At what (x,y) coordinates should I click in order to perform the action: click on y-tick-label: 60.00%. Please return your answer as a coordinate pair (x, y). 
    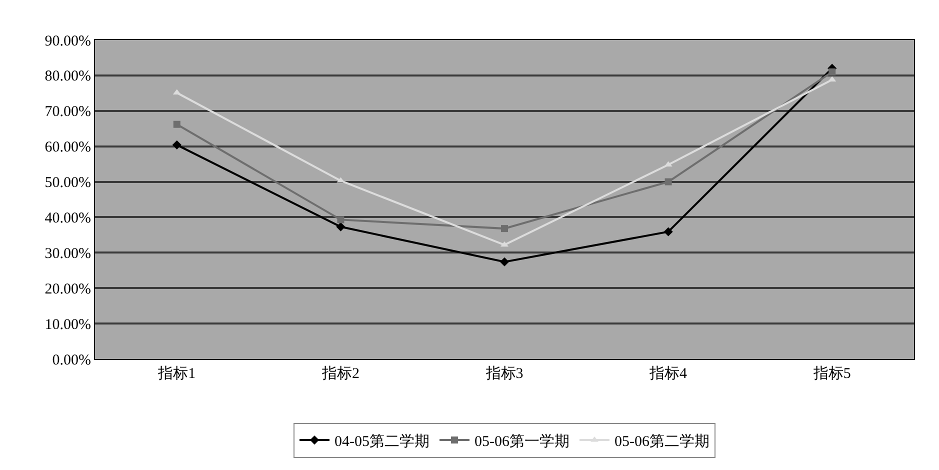
    Looking at the image, I should click on (67, 148).